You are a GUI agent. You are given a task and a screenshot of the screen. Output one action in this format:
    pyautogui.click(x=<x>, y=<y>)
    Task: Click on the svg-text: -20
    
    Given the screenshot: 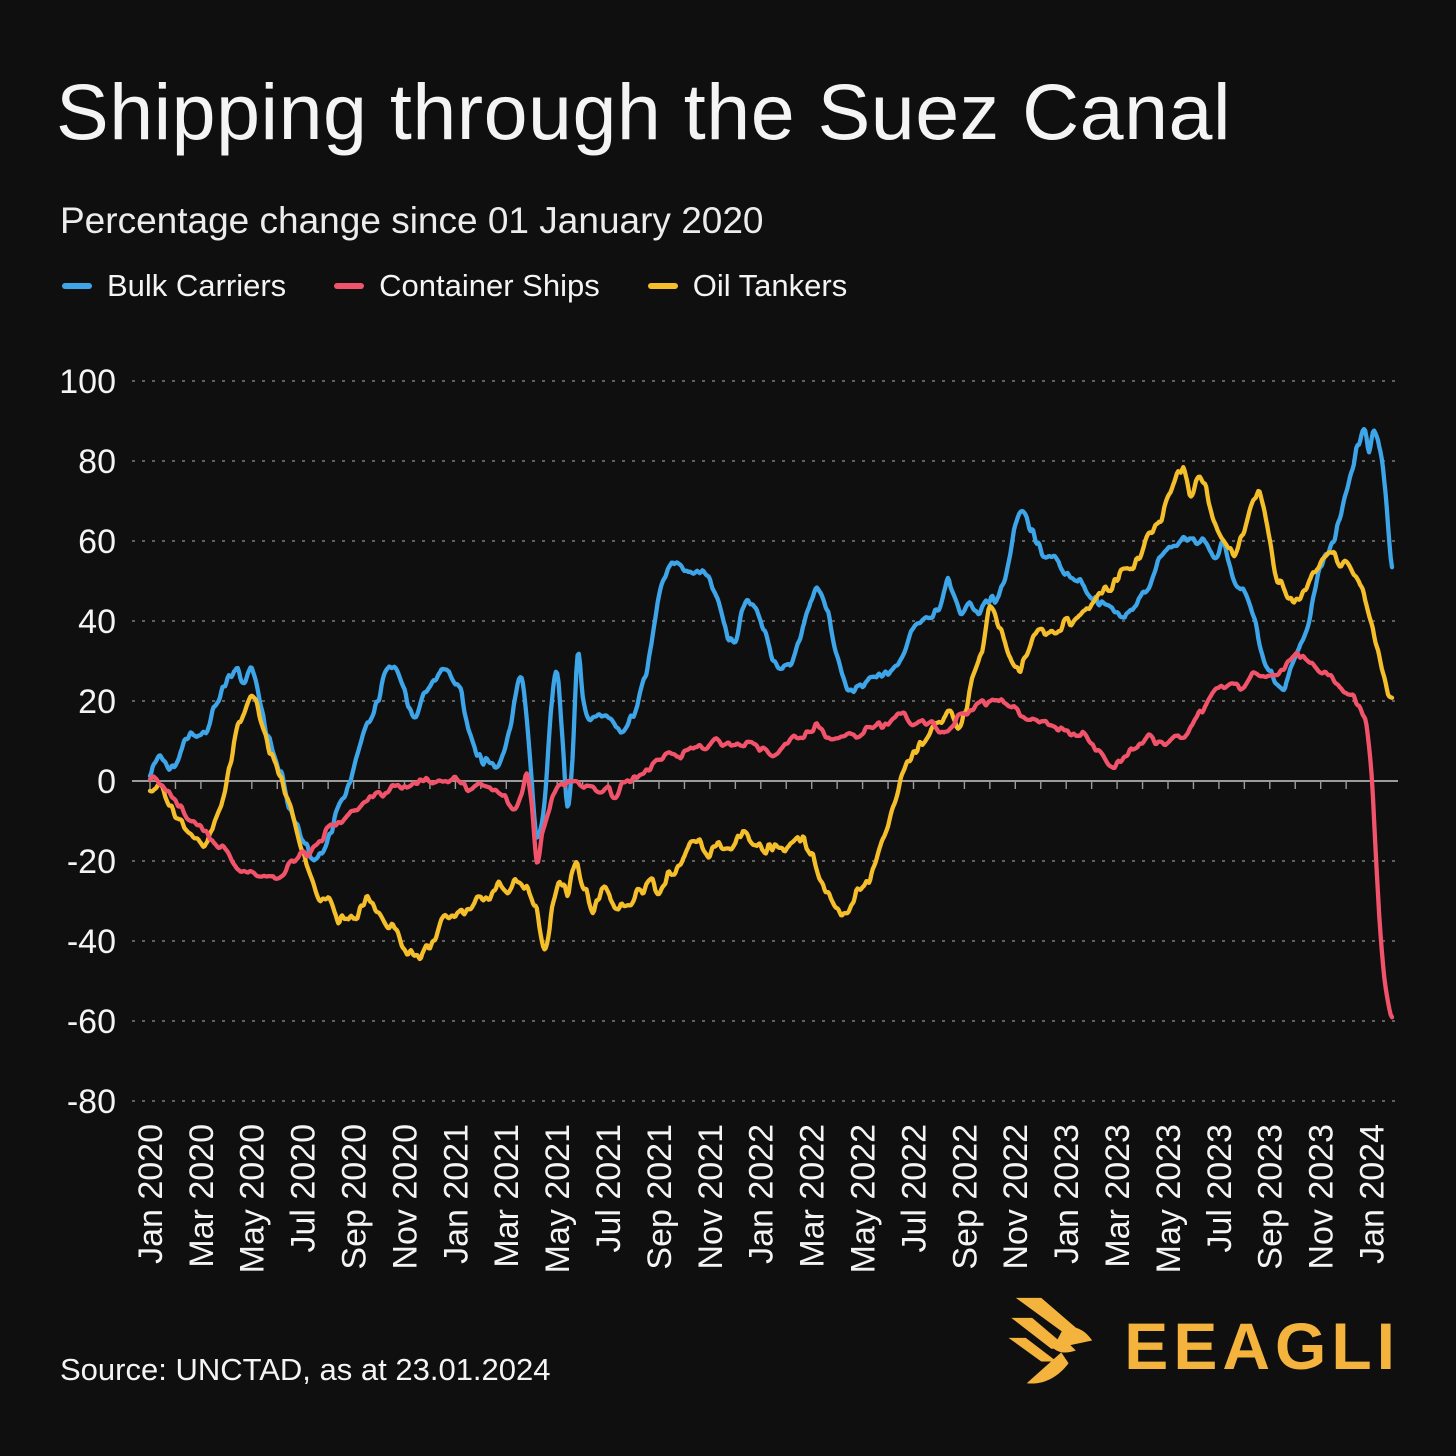 What is the action you would take?
    pyautogui.click(x=91, y=862)
    